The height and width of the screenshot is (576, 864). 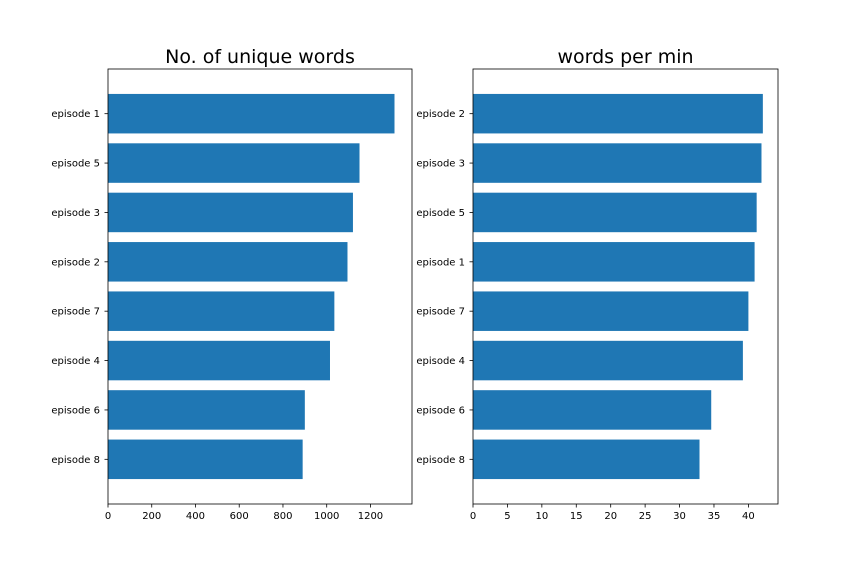 What do you see at coordinates (610, 516) in the screenshot?
I see `x-tick-label: 20` at bounding box center [610, 516].